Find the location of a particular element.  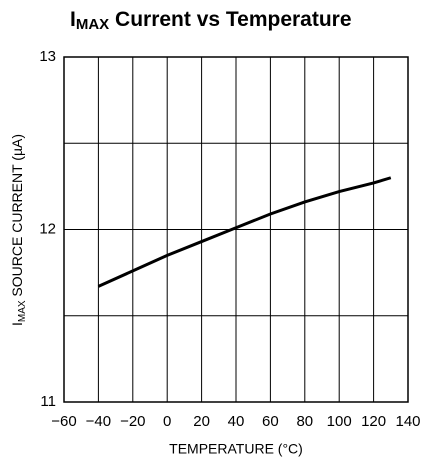

title-subscript: MAX is located at coordinates (92, 24).